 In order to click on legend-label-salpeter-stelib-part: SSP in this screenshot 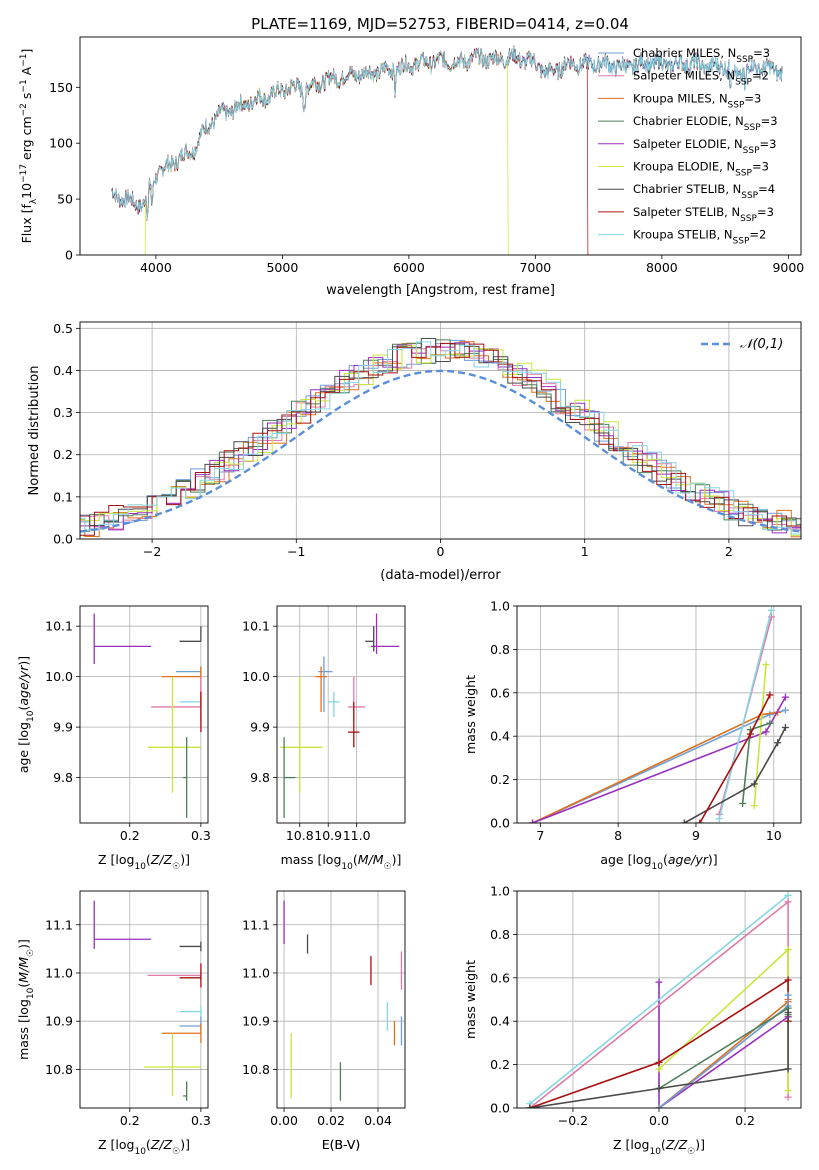, I will do `click(748, 219)`.